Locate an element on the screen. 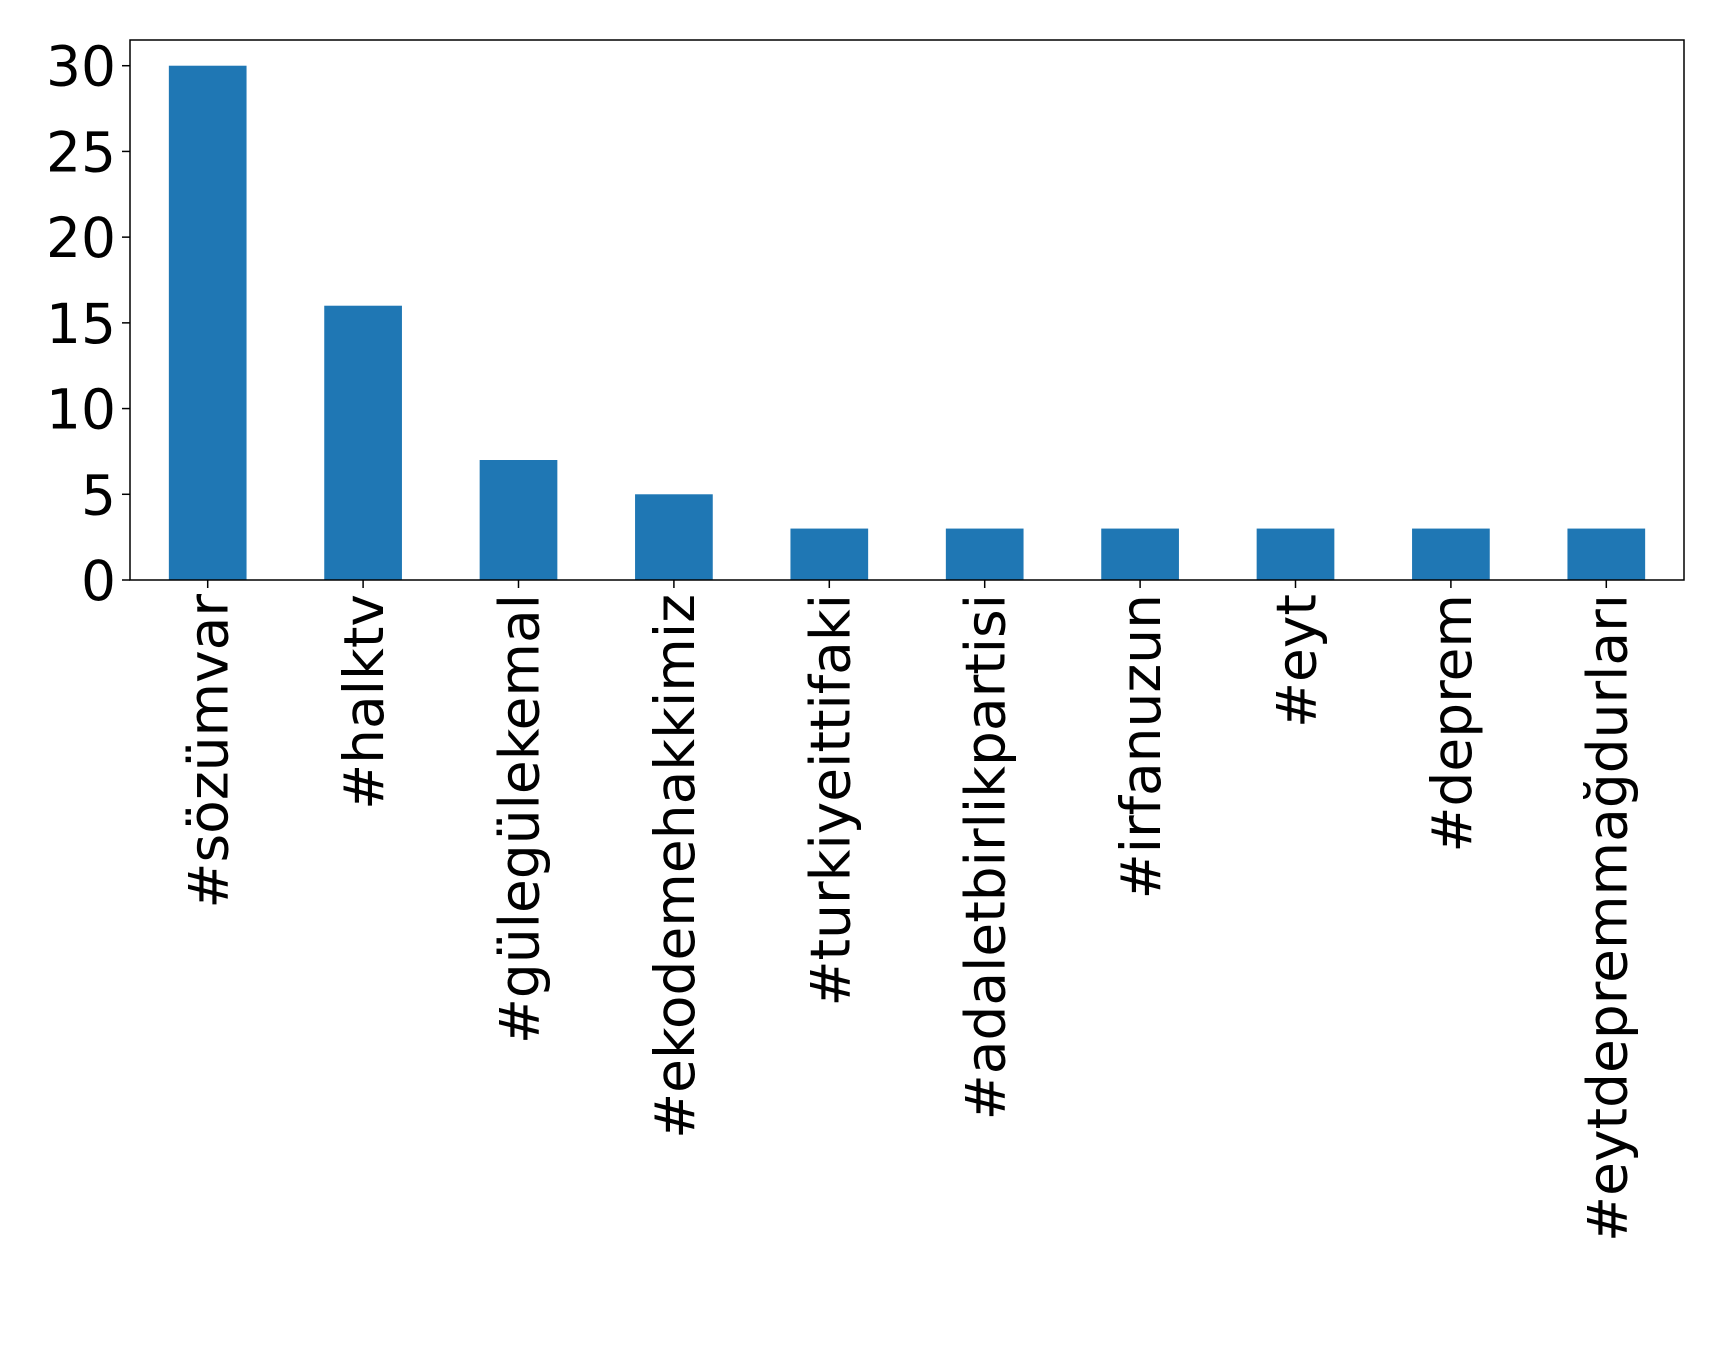 The width and height of the screenshot is (1719, 1364). x-tick-label: #ekodemehakkimiz is located at coordinates (675, 866).